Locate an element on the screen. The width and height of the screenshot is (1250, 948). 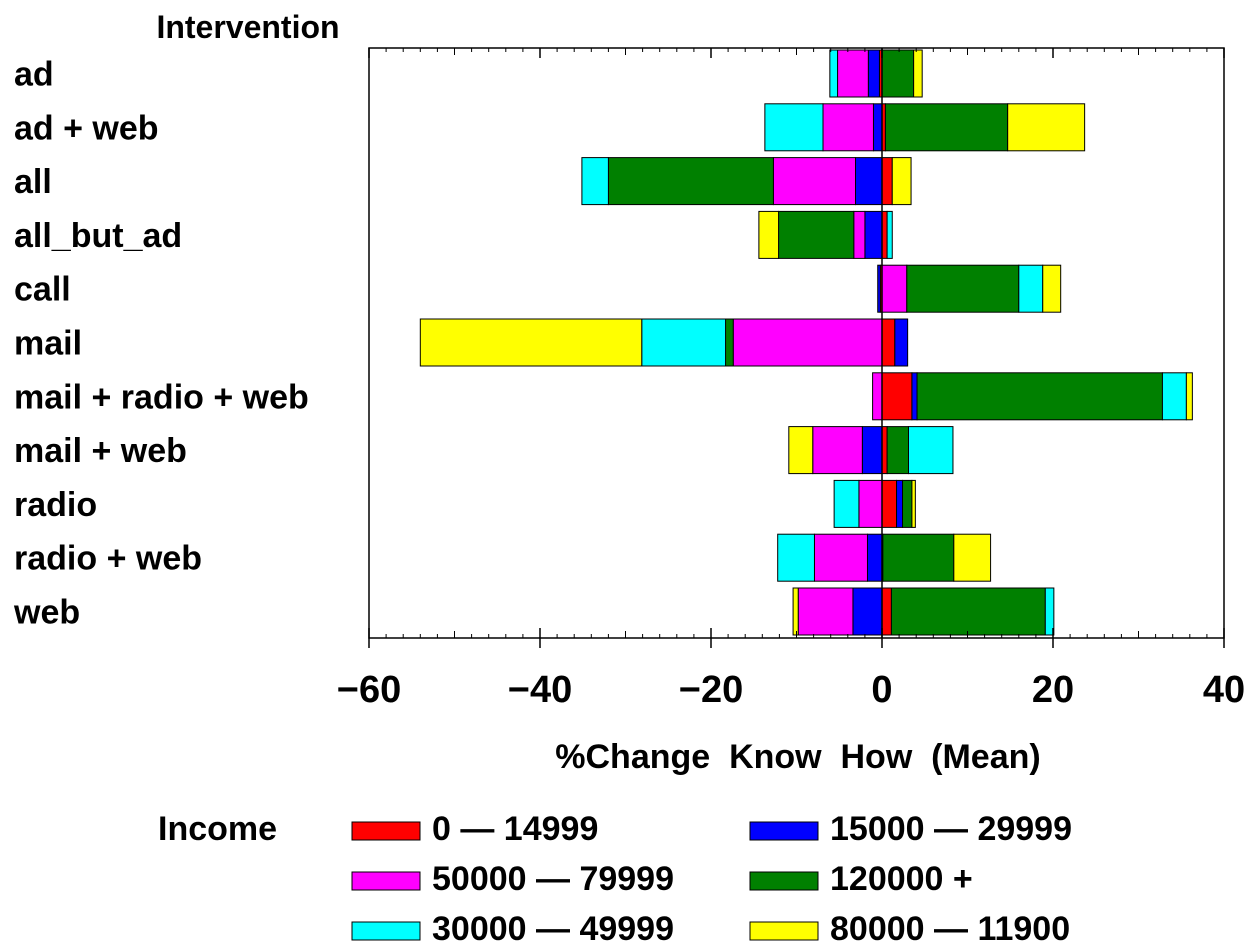
row-label-call: call is located at coordinates (42, 290).